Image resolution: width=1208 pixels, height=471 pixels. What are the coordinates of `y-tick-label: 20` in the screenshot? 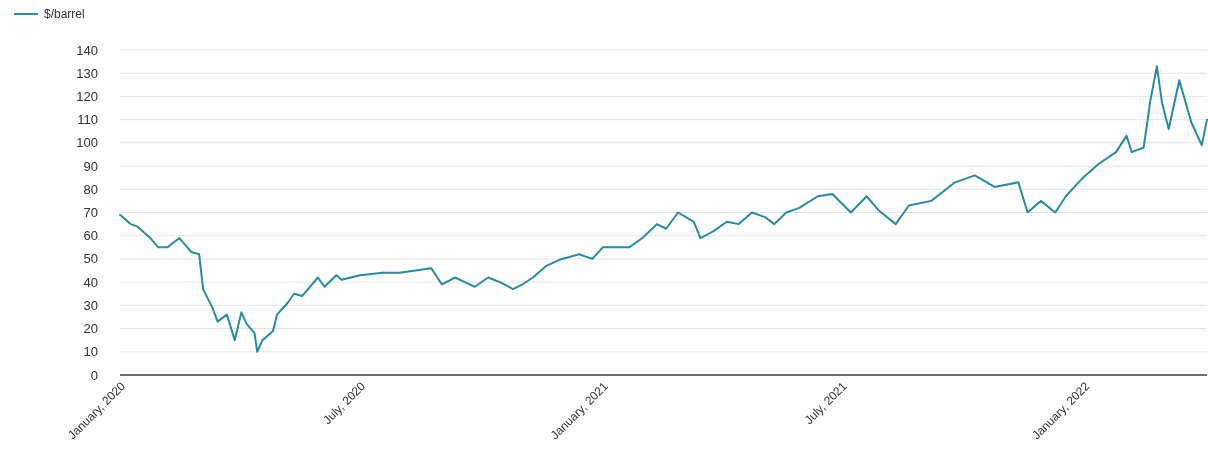 It's located at (90, 329).